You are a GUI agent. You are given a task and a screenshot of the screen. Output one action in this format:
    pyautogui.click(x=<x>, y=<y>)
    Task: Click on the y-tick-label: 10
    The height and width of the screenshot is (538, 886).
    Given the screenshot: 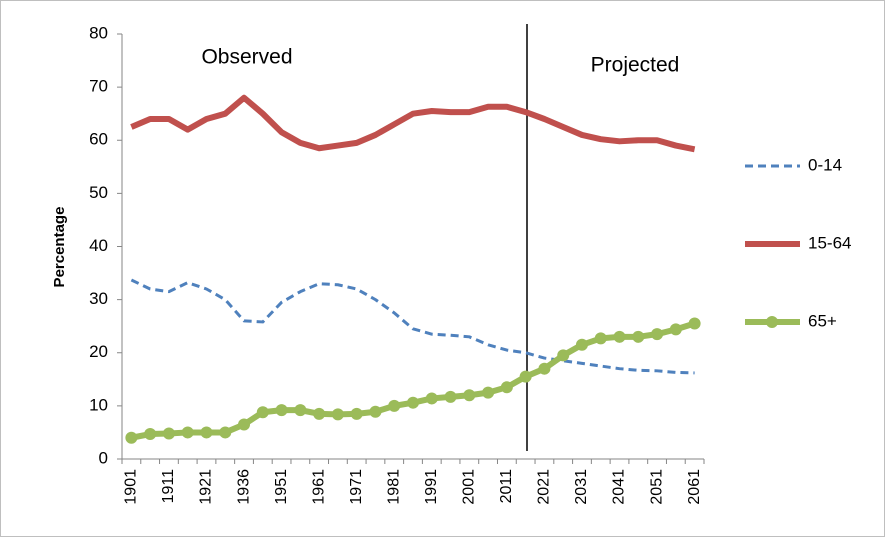 What is the action you would take?
    pyautogui.click(x=98, y=404)
    